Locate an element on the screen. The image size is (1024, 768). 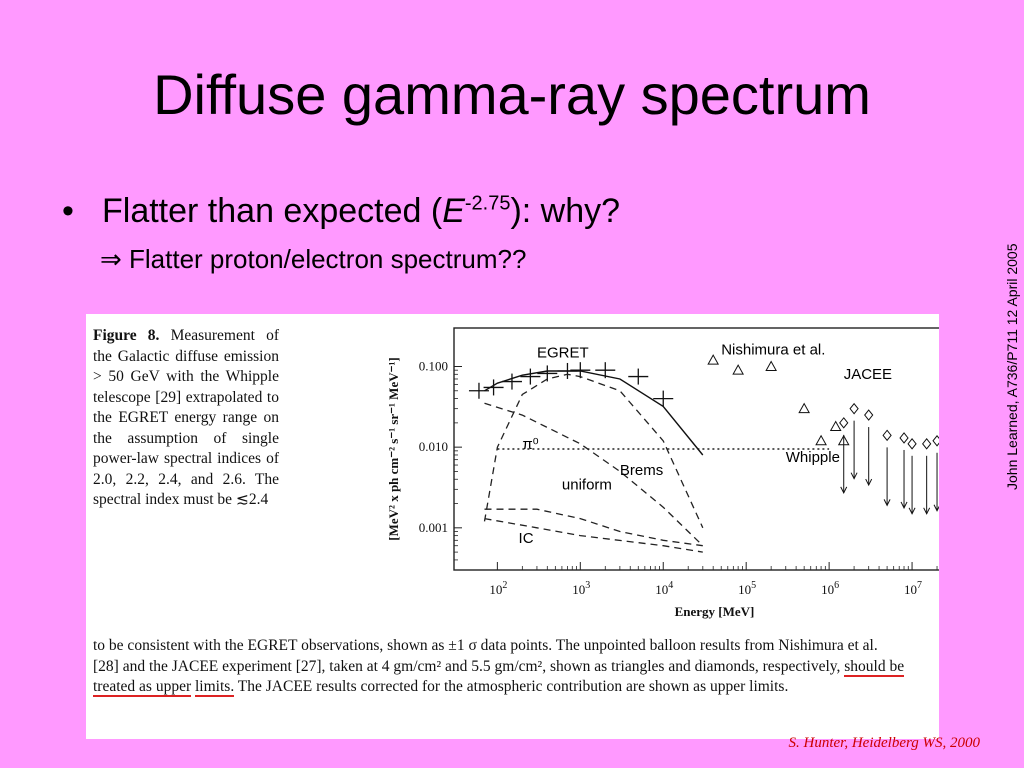
bullet-exponent: -2.75 is located at coordinates (487, 203).